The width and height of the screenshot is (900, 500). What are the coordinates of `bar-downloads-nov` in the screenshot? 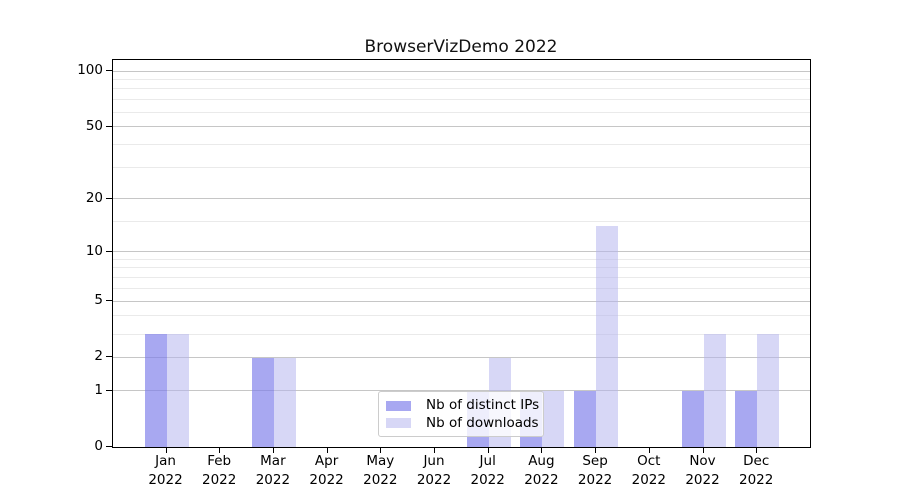 It's located at (714, 390).